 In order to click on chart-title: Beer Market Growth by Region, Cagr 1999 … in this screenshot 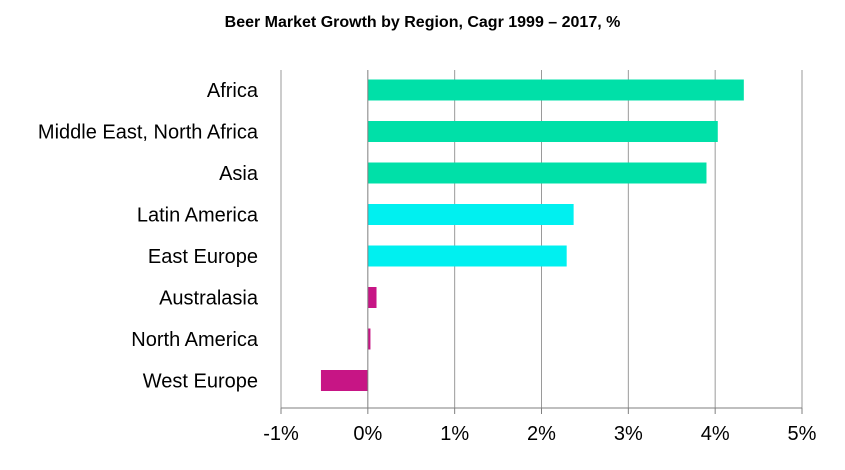, I will do `click(422, 22)`.